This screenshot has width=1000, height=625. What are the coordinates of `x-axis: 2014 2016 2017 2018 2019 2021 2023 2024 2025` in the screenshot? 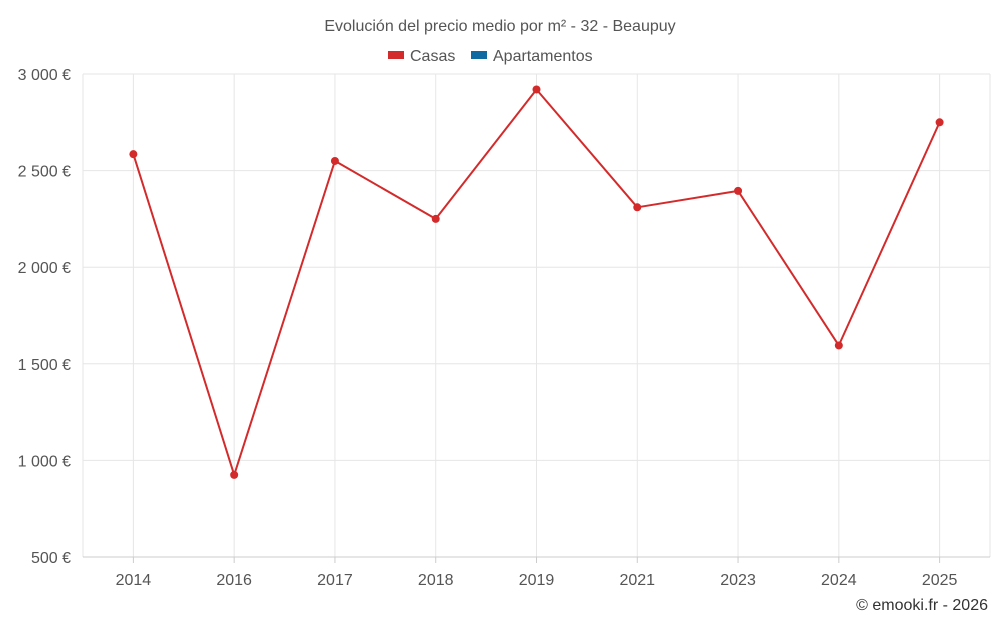 It's located at (536, 572).